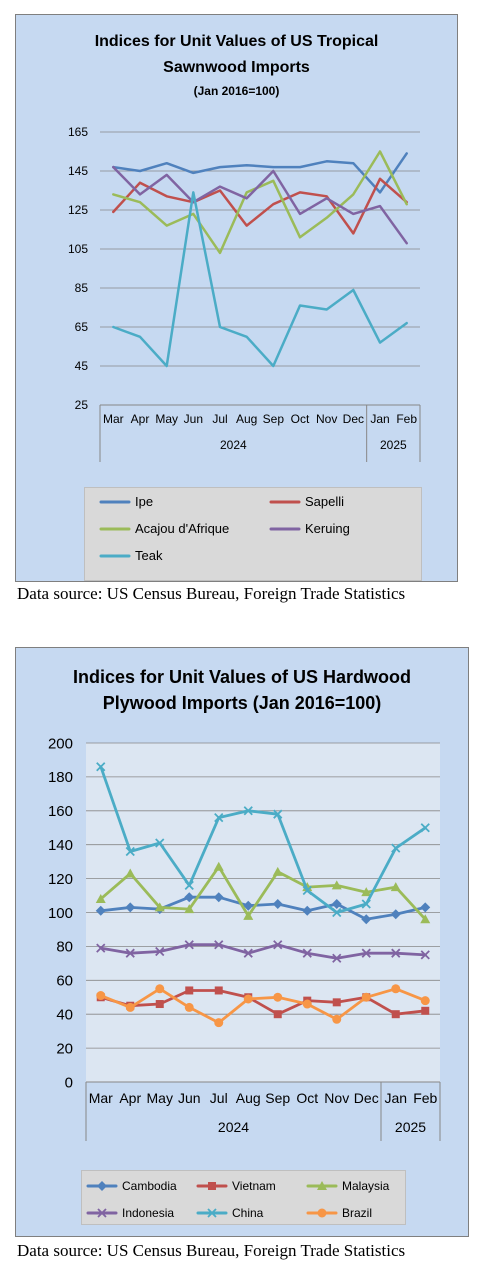  I want to click on series-acajou-d-afrique, so click(260, 202).